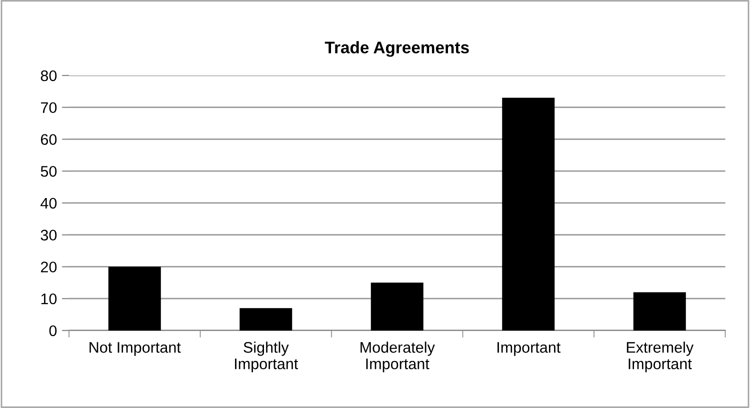 This screenshot has height=408, width=750. What do you see at coordinates (48, 203) in the screenshot?
I see `y-tick-label: 40` at bounding box center [48, 203].